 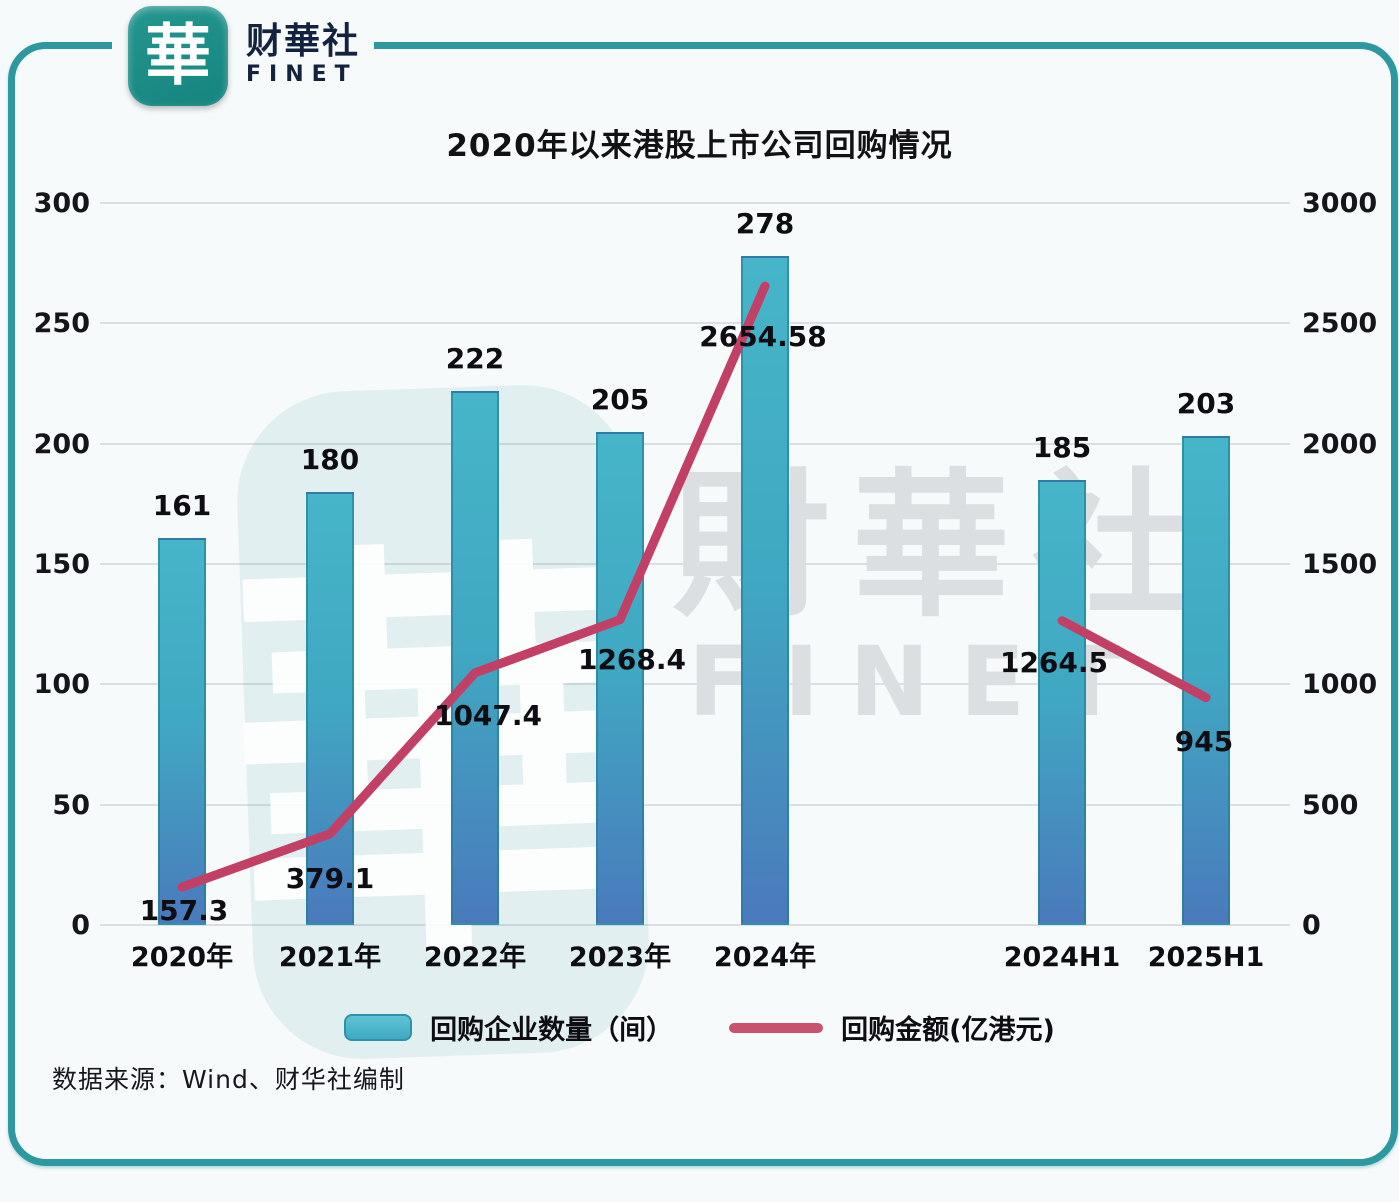 What do you see at coordinates (776, 1027) in the screenshot?
I see `legend-line-swatch-icon` at bounding box center [776, 1027].